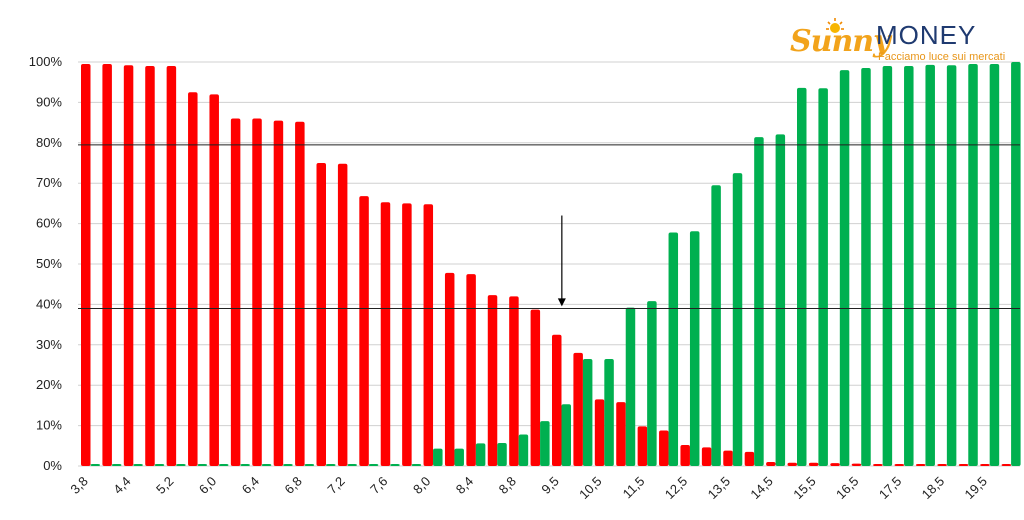 The image size is (1024, 520). What do you see at coordinates (549, 485) in the screenshot?
I see `x-tick-label: 9,5` at bounding box center [549, 485].